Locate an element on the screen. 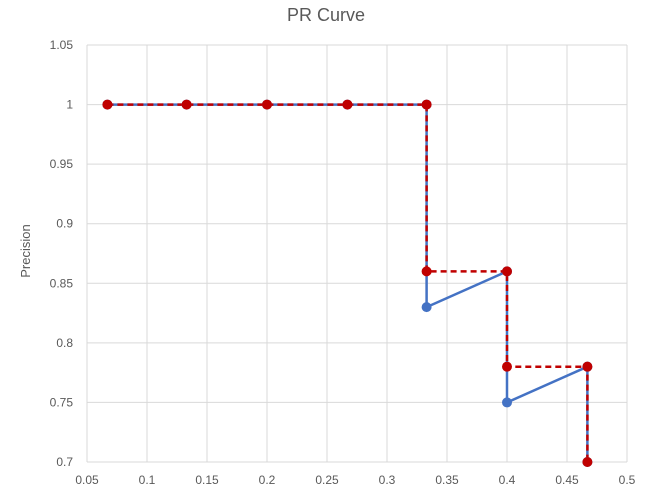 The height and width of the screenshot is (499, 661). y-tick-label: 0.7 is located at coordinates (64, 462).